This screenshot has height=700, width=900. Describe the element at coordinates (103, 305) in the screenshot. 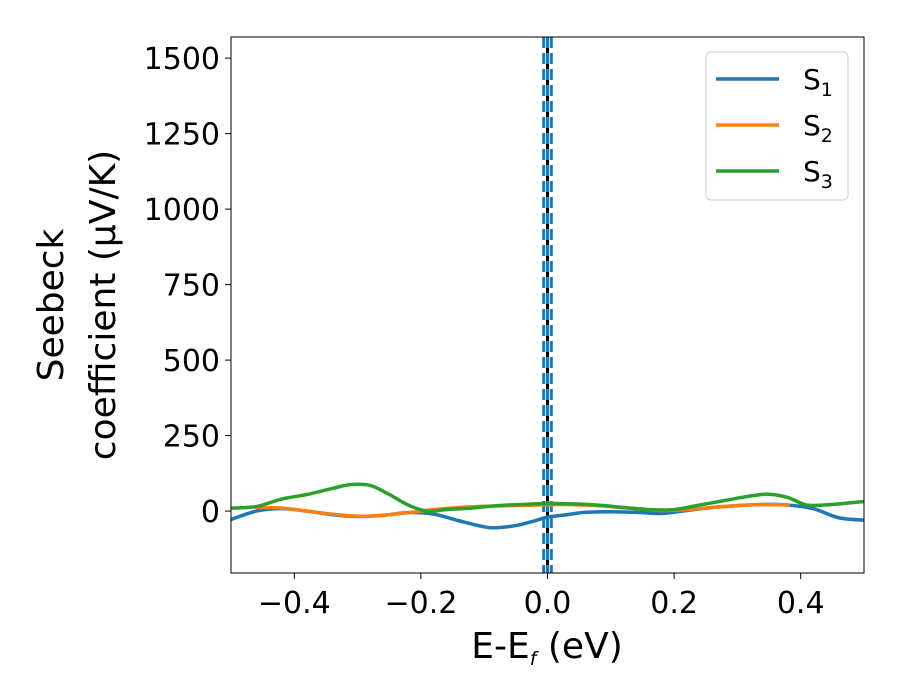

I see `y-axis-title-line2: coefficient (μV/K)` at that location.